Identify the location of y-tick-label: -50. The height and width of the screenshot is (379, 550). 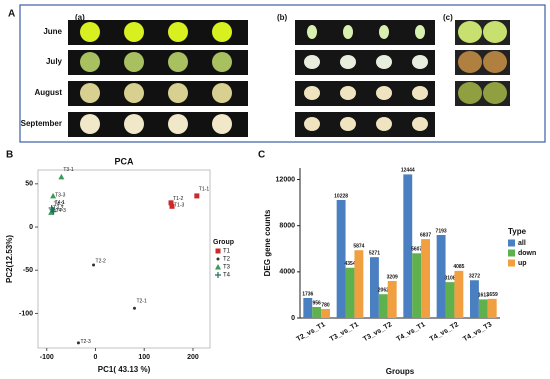
(28, 270).